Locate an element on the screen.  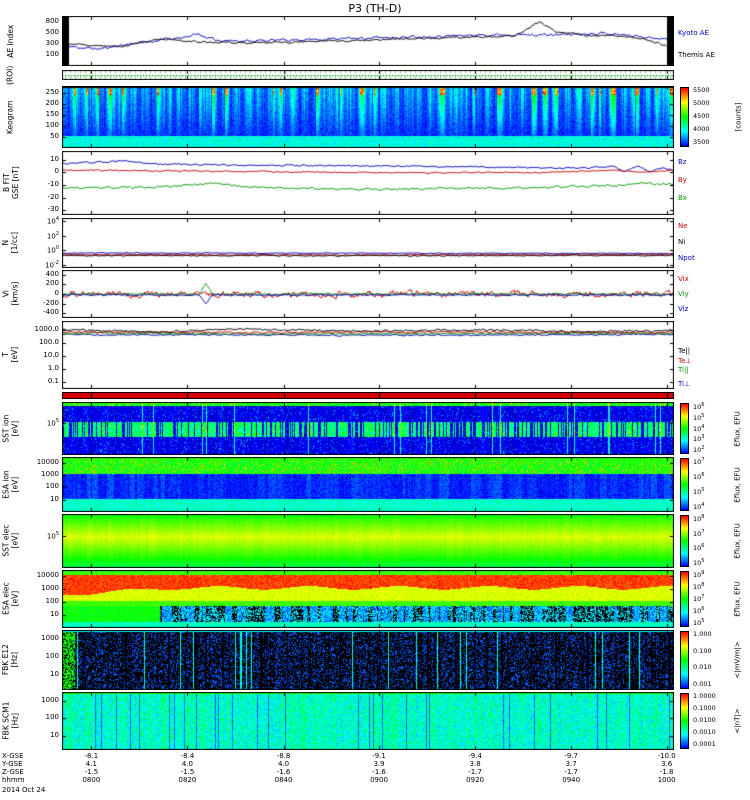
axis-value: -1.8 is located at coordinates (666, 772).